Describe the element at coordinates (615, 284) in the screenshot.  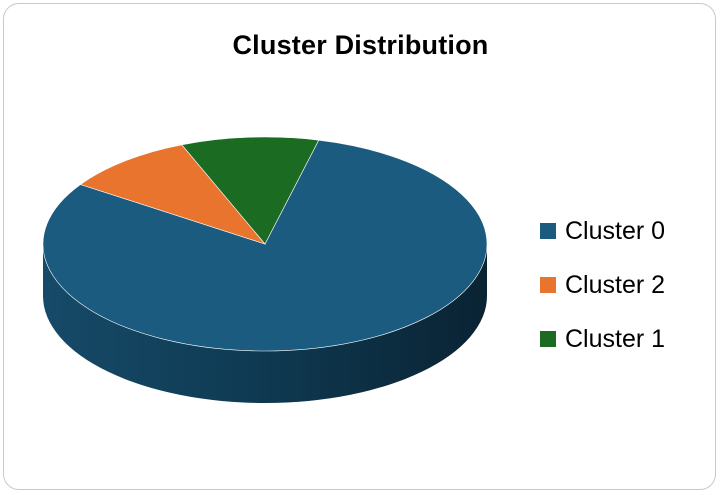
I see `legend-label: Cluster 2` at that location.